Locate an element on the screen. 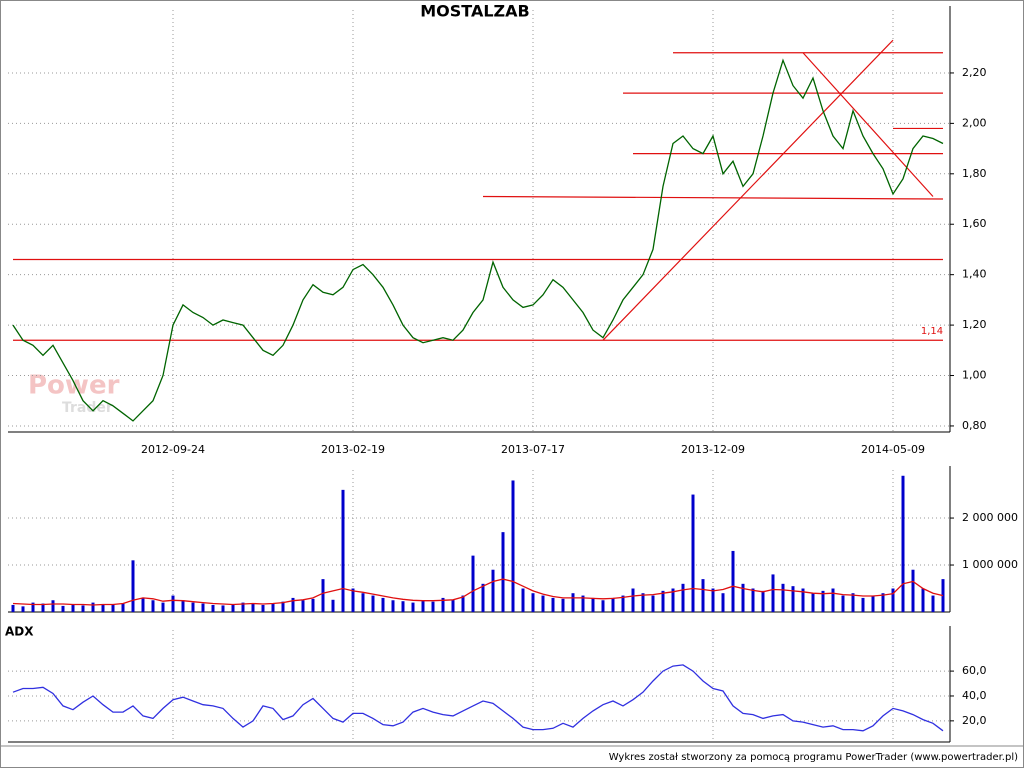  x-tick-label: 2012-09-24 is located at coordinates (173, 449).